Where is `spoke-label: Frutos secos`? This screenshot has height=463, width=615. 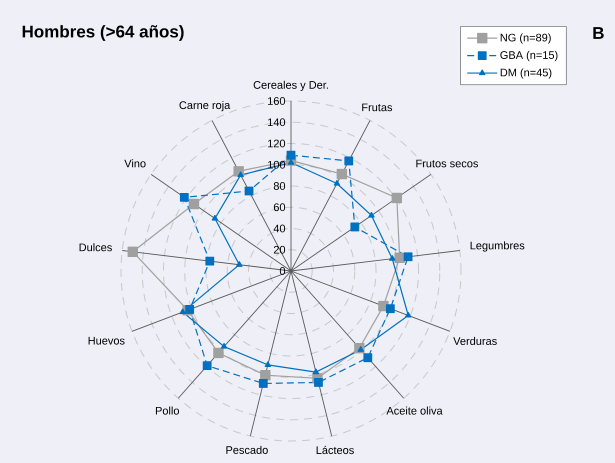
spoke-label: Frutos secos is located at coordinates (447, 164).